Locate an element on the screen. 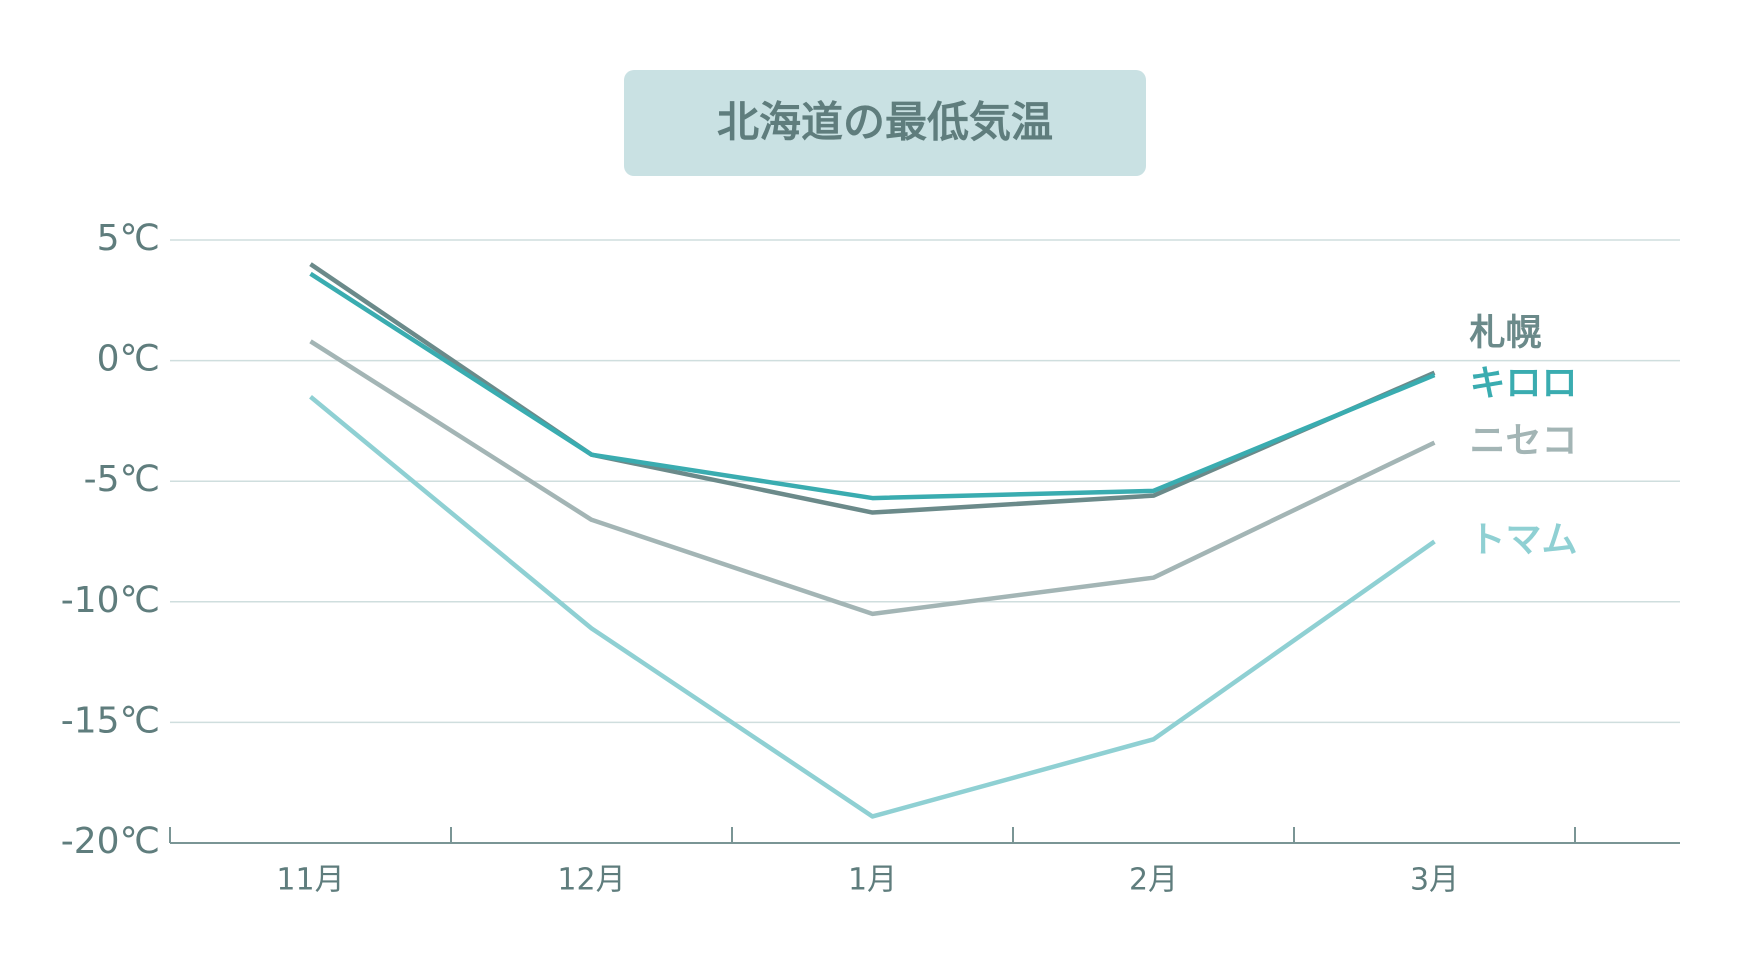 This screenshot has height=960, width=1760. y-tick-label: -5℃ is located at coordinates (122, 479).